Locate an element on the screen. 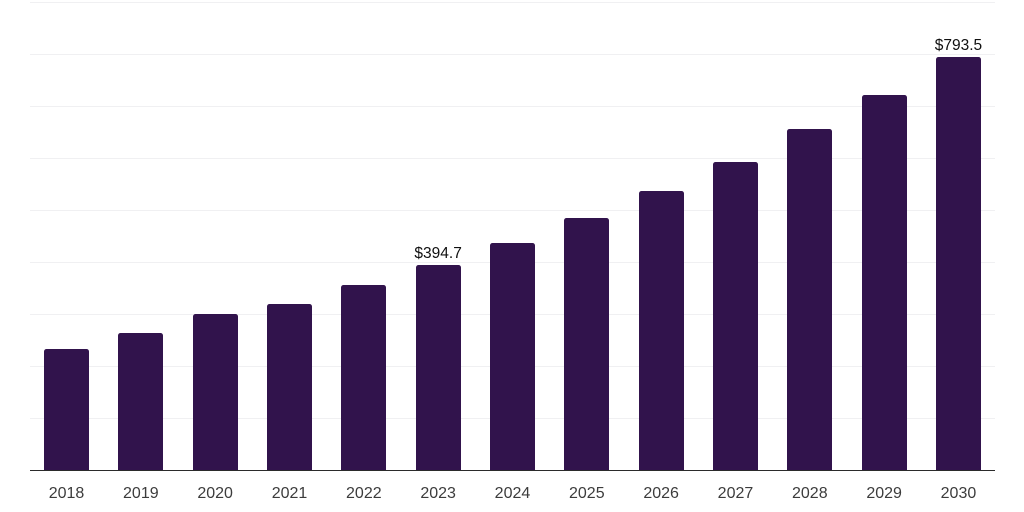  x-tick-label-2024: 2024 is located at coordinates (512, 493).